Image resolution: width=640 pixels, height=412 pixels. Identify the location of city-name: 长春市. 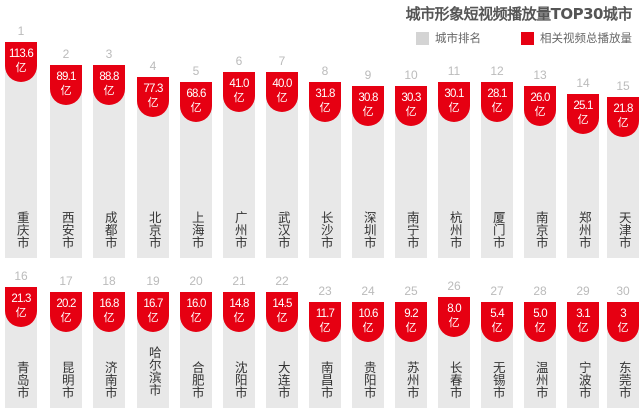
(455, 379).